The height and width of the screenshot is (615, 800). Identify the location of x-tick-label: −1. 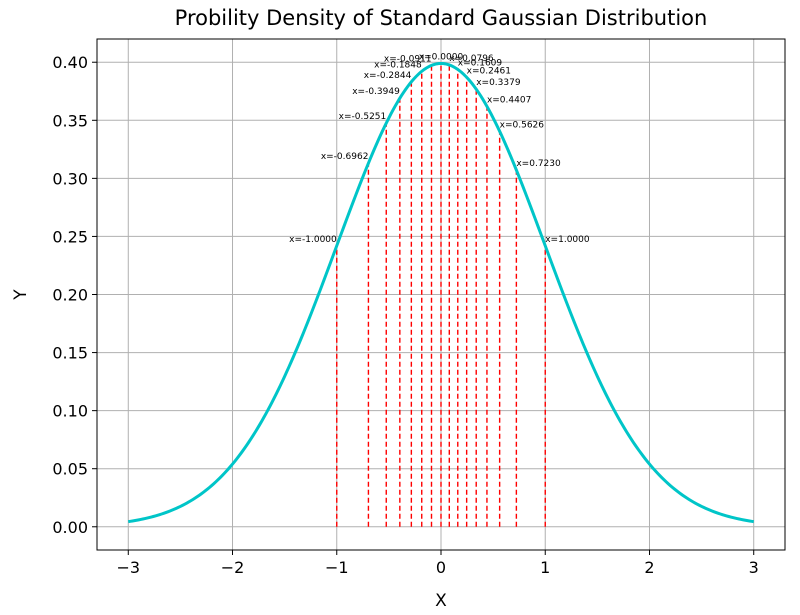
(337, 567).